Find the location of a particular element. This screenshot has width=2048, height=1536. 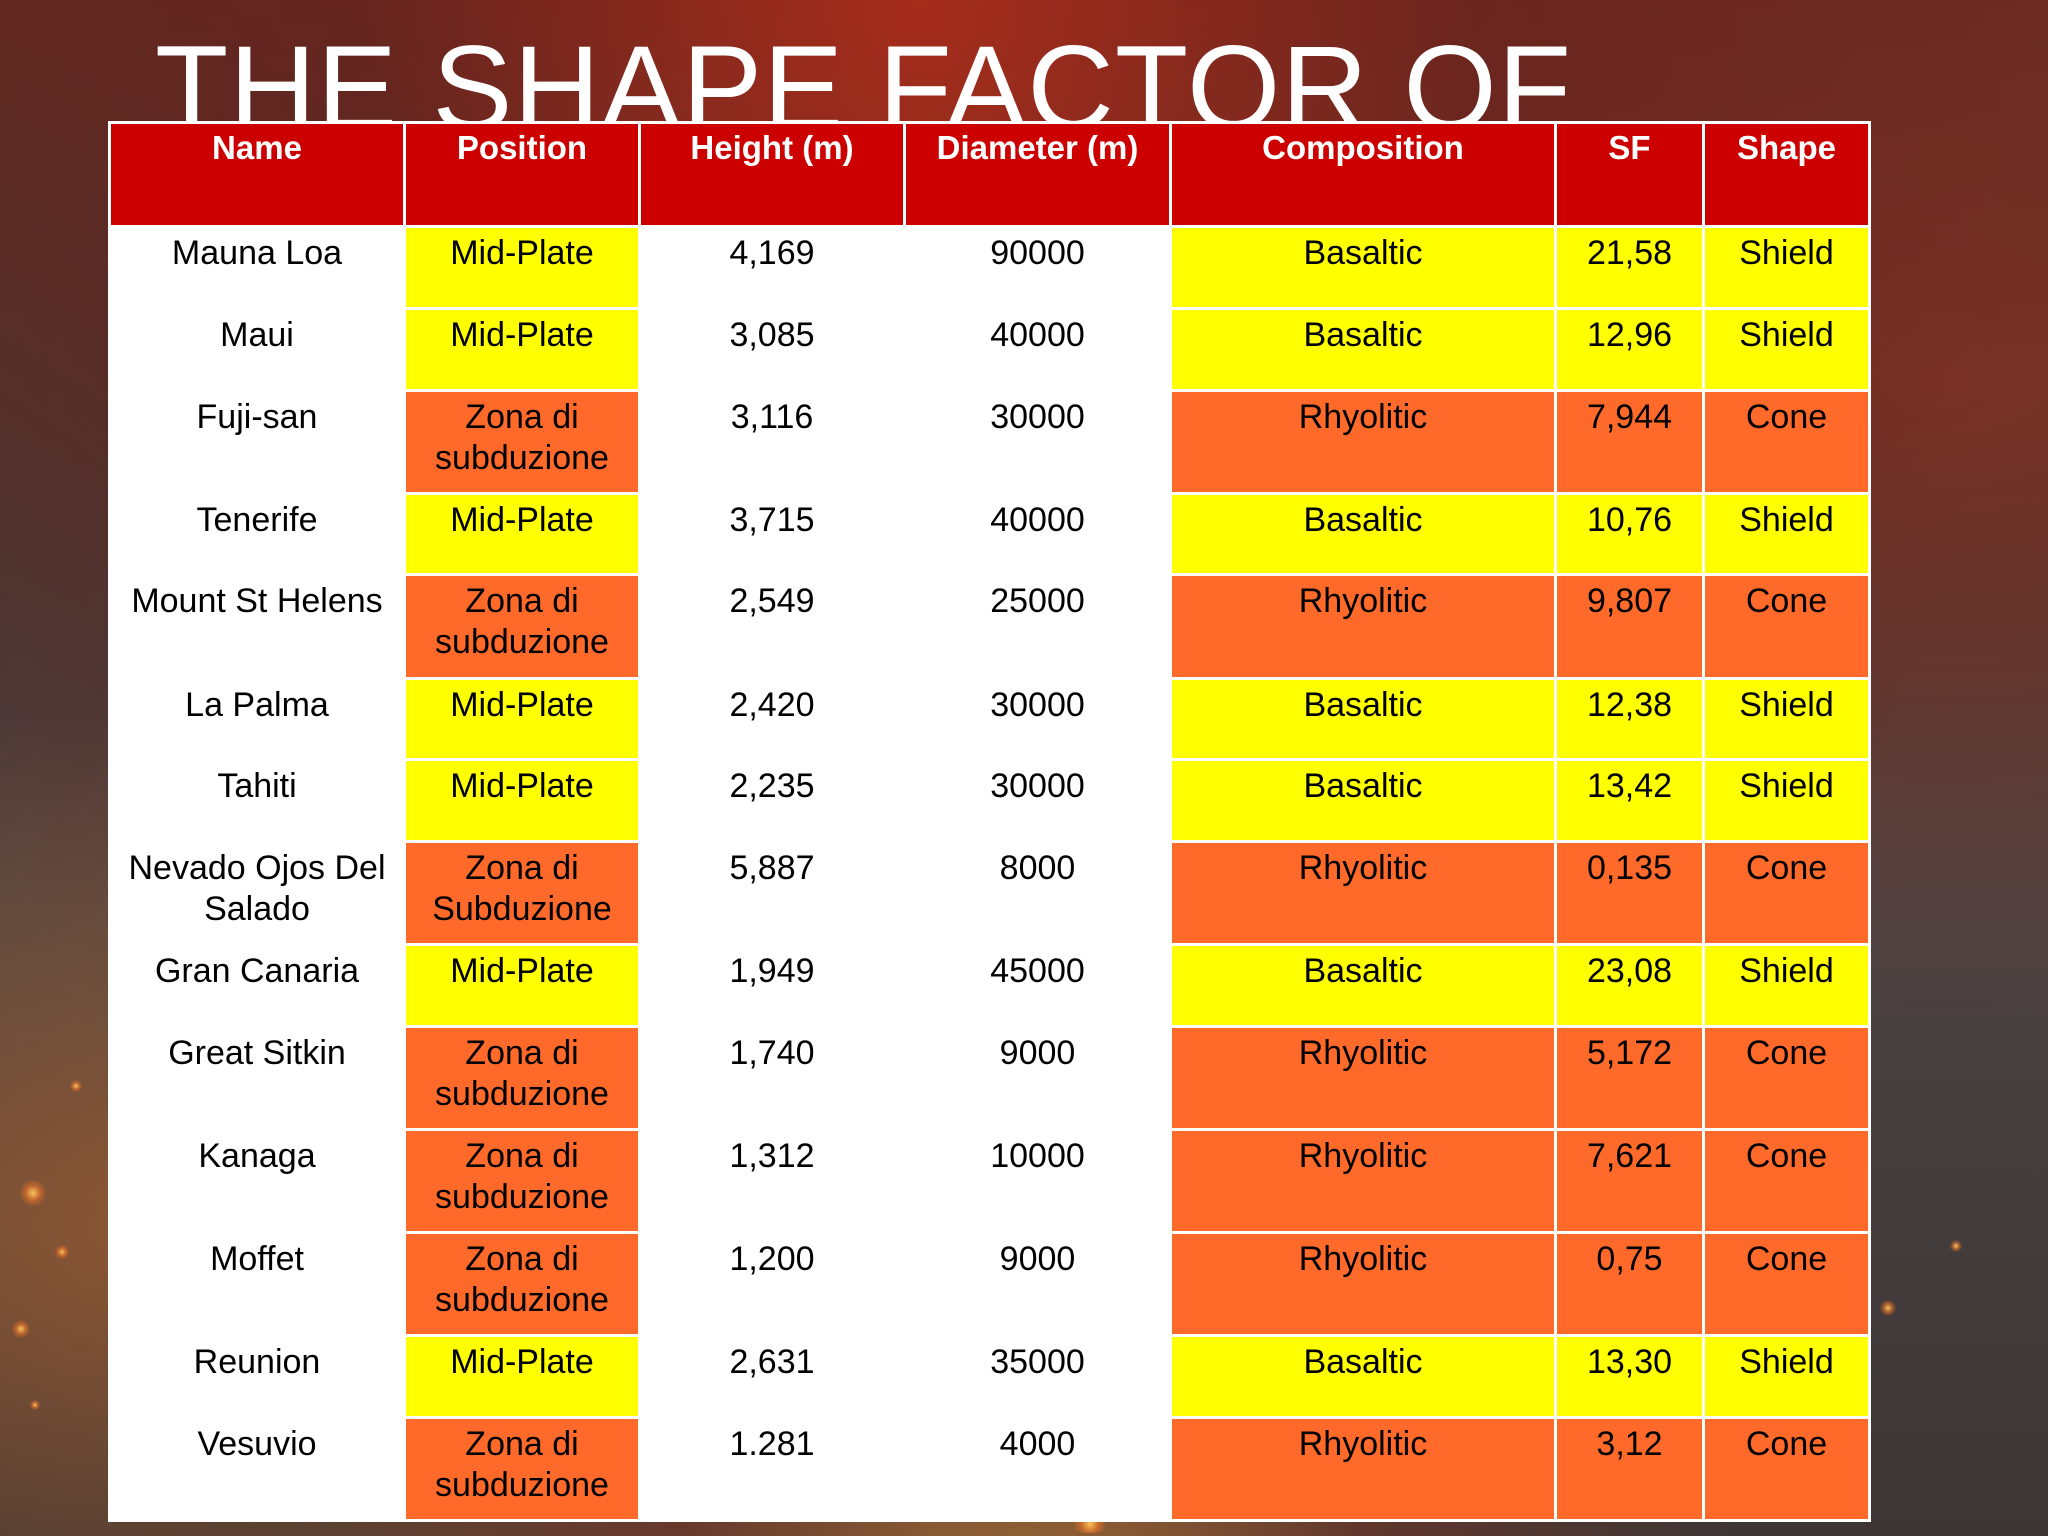

column-header-diameter: Diameter (m) is located at coordinates (1037, 174).